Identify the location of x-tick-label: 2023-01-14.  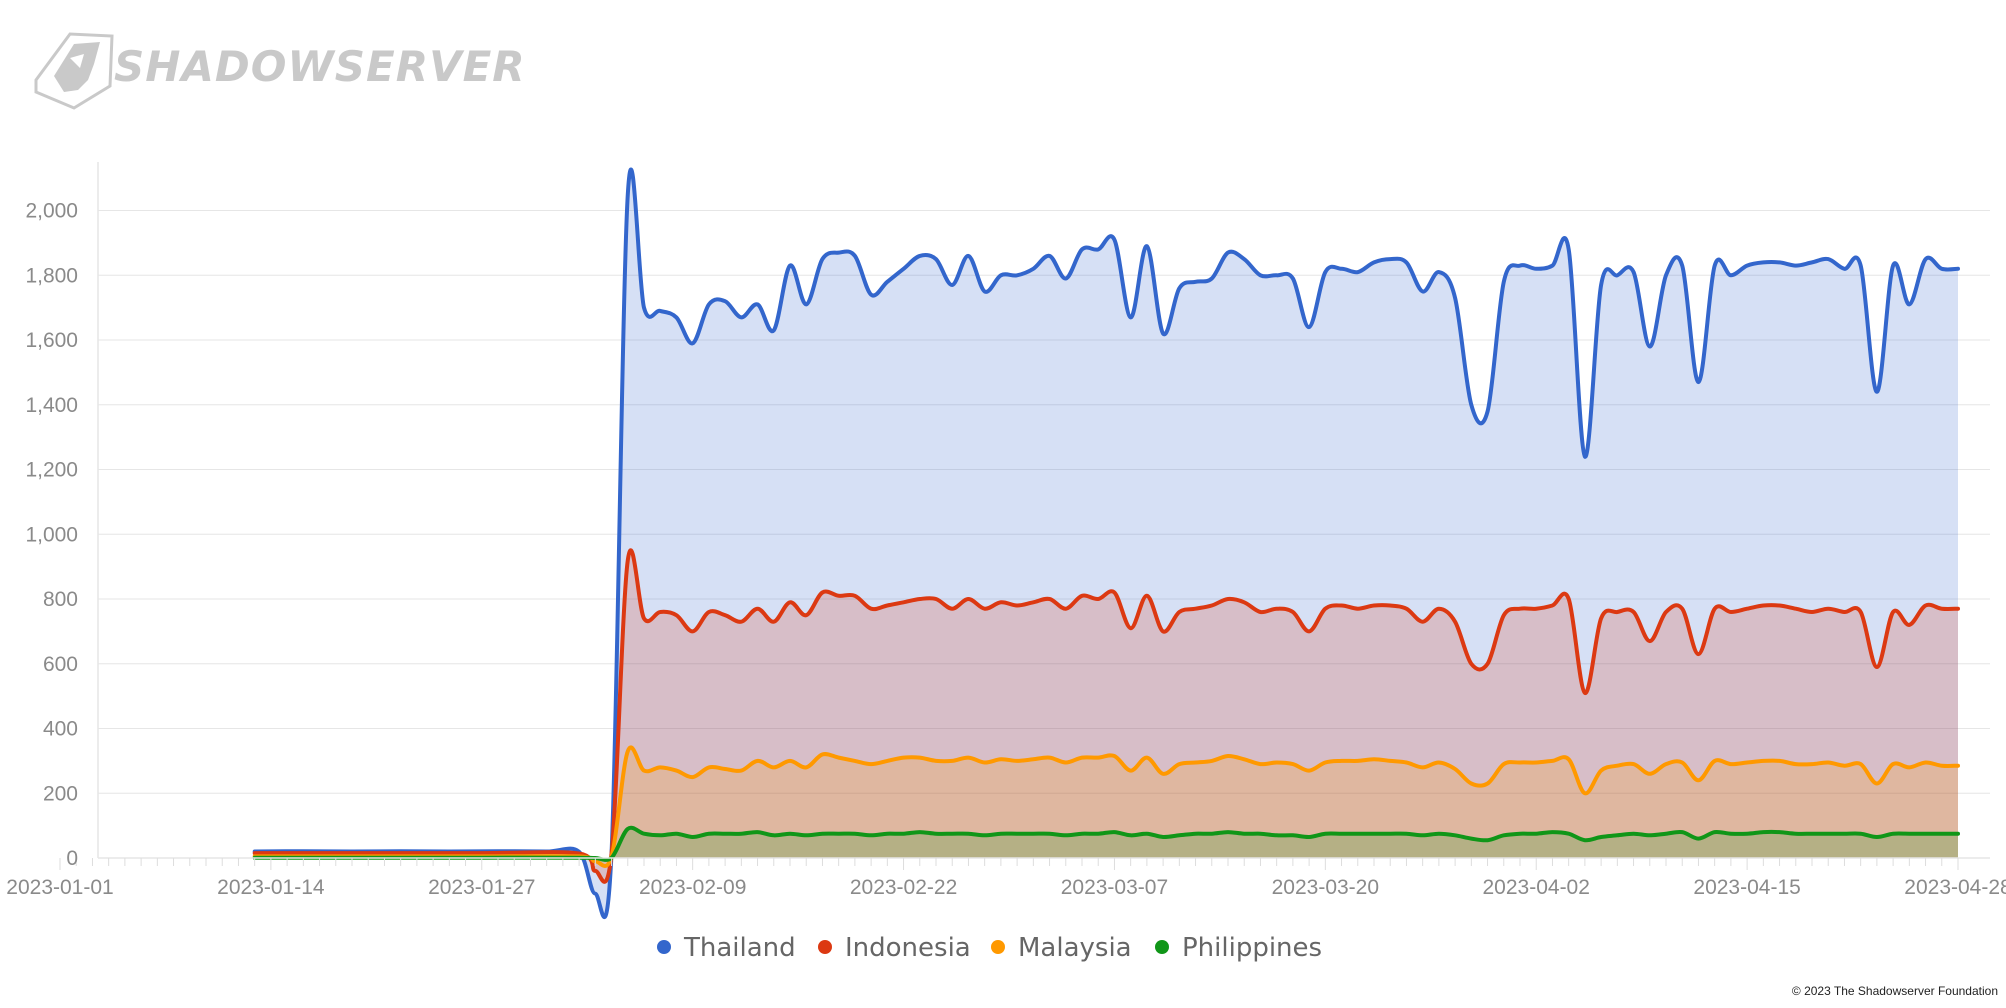
(271, 887).